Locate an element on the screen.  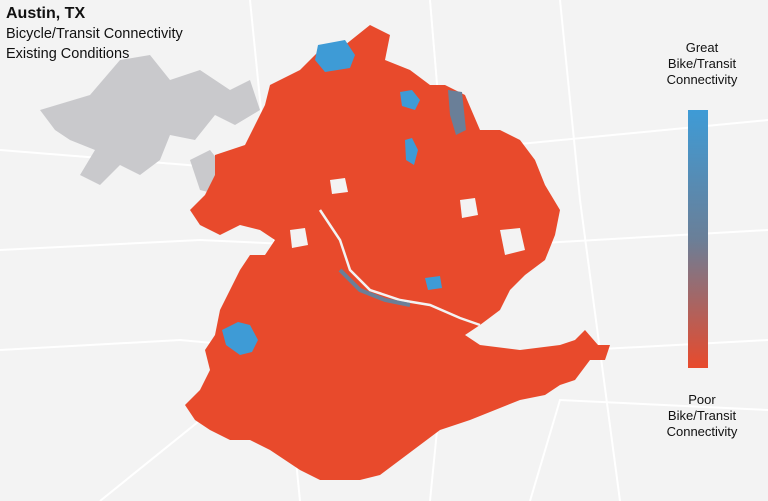
legend-bottom-line-2: Bike/Transit is located at coordinates (702, 415).